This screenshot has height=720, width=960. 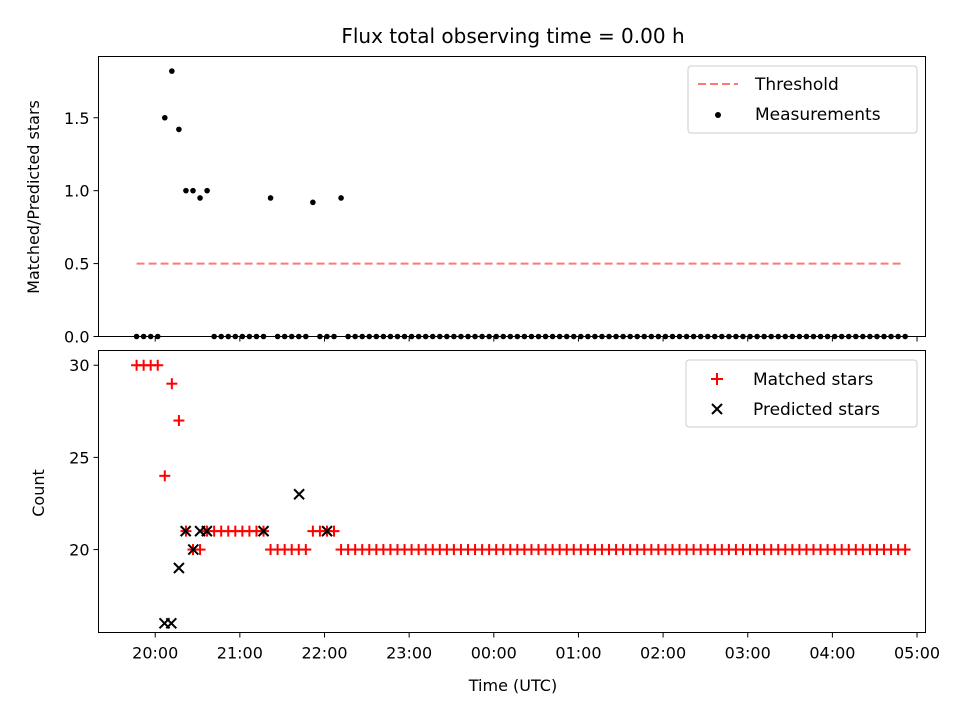 I want to click on y-tick-label: 30, so click(x=79, y=365).